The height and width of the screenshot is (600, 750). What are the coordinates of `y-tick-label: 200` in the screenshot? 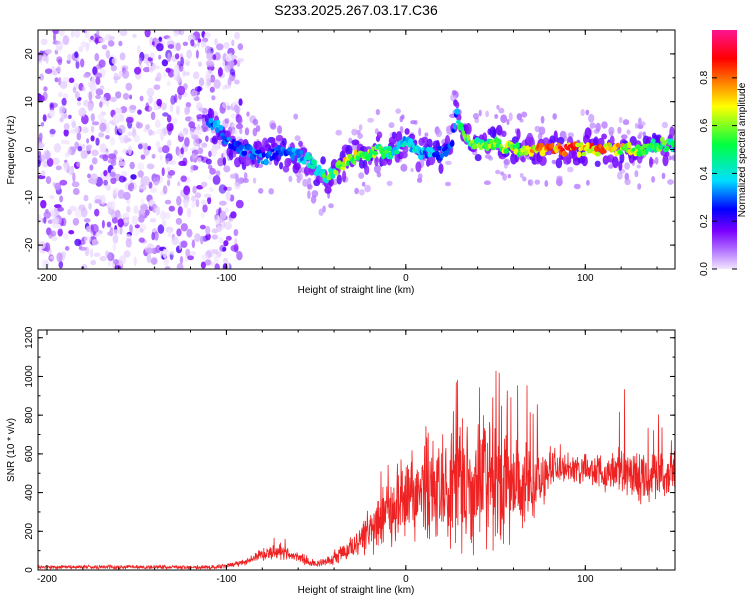 It's located at (29, 531).